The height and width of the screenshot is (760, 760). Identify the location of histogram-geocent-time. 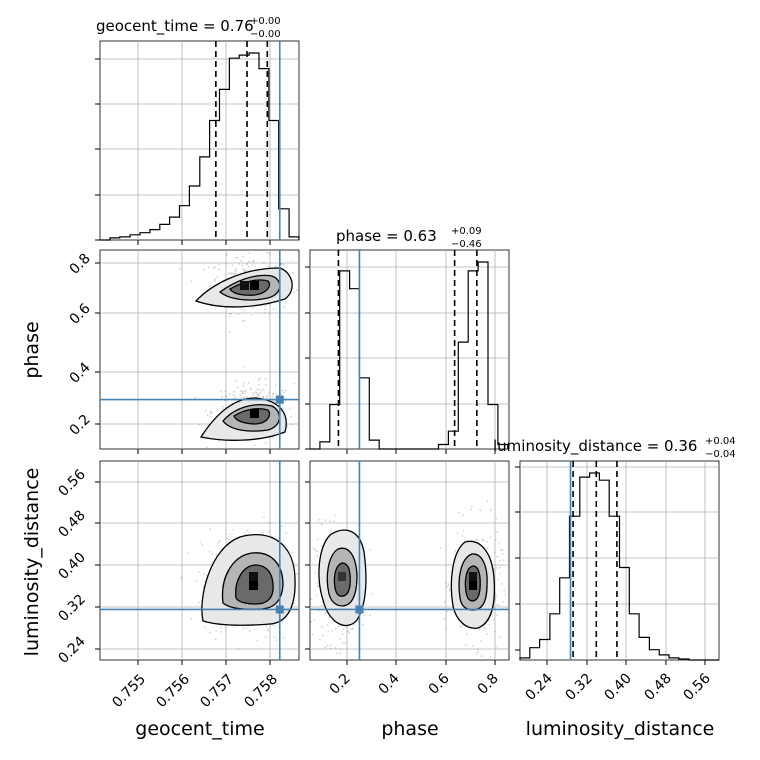
(200, 146).